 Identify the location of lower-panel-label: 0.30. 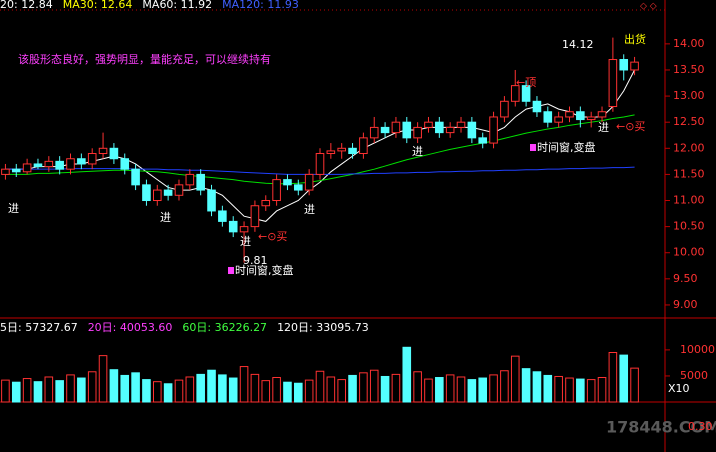
(700, 426).